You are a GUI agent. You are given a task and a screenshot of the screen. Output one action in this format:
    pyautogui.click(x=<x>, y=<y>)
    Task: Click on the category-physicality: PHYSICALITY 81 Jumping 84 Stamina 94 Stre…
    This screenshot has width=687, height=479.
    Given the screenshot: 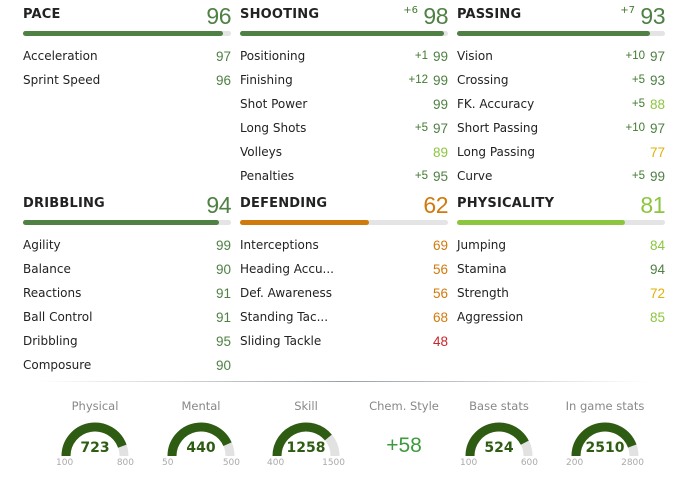 What is the action you would take?
    pyautogui.click(x=561, y=279)
    